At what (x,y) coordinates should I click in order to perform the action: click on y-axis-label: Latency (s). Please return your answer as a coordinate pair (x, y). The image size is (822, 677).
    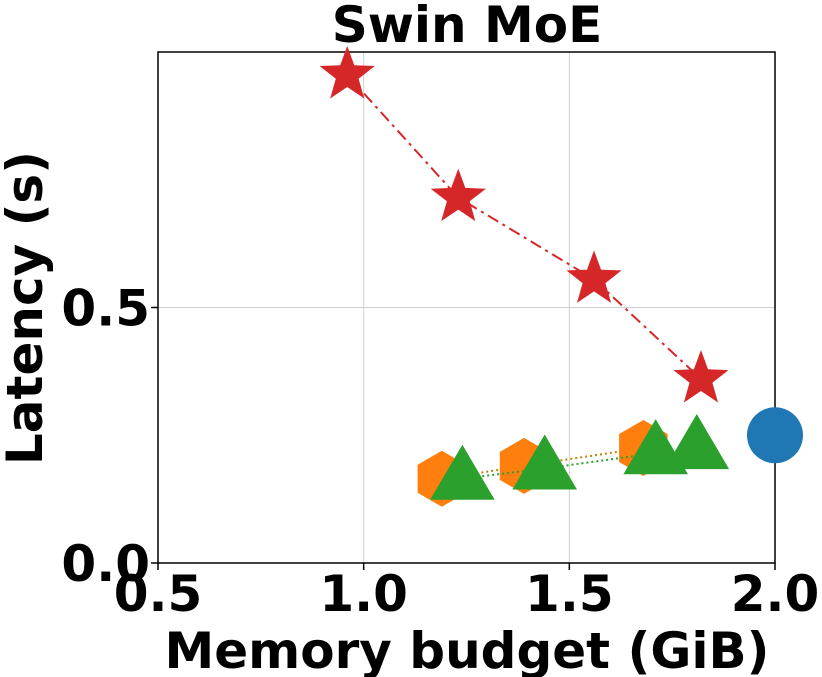
    Looking at the image, I should click on (27, 308).